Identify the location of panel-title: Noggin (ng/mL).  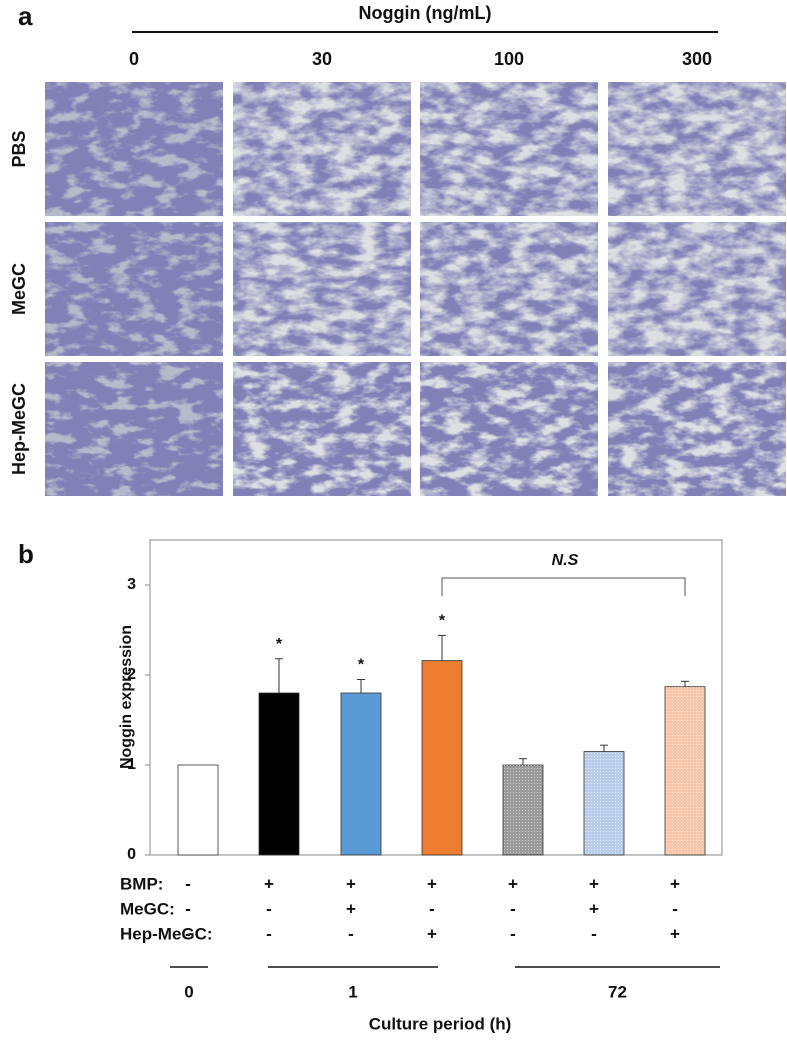
(425, 13).